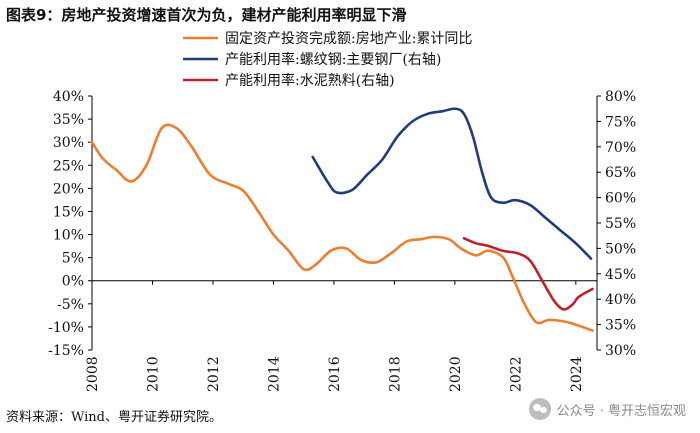 This screenshot has width=700, height=433. Describe the element at coordinates (577, 374) in the screenshot. I see `x-tick-label: 2024` at that location.